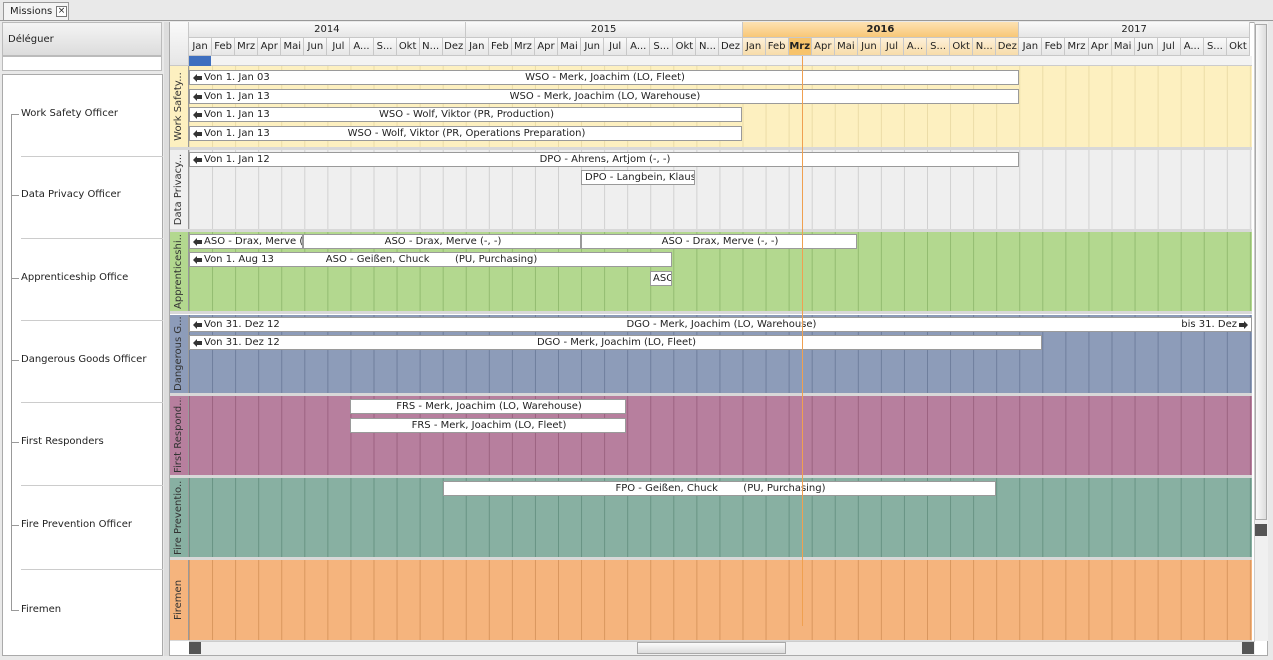 This screenshot has height=660, width=1273. What do you see at coordinates (1261, 272) in the screenshot?
I see `v-scroll-thumb` at bounding box center [1261, 272].